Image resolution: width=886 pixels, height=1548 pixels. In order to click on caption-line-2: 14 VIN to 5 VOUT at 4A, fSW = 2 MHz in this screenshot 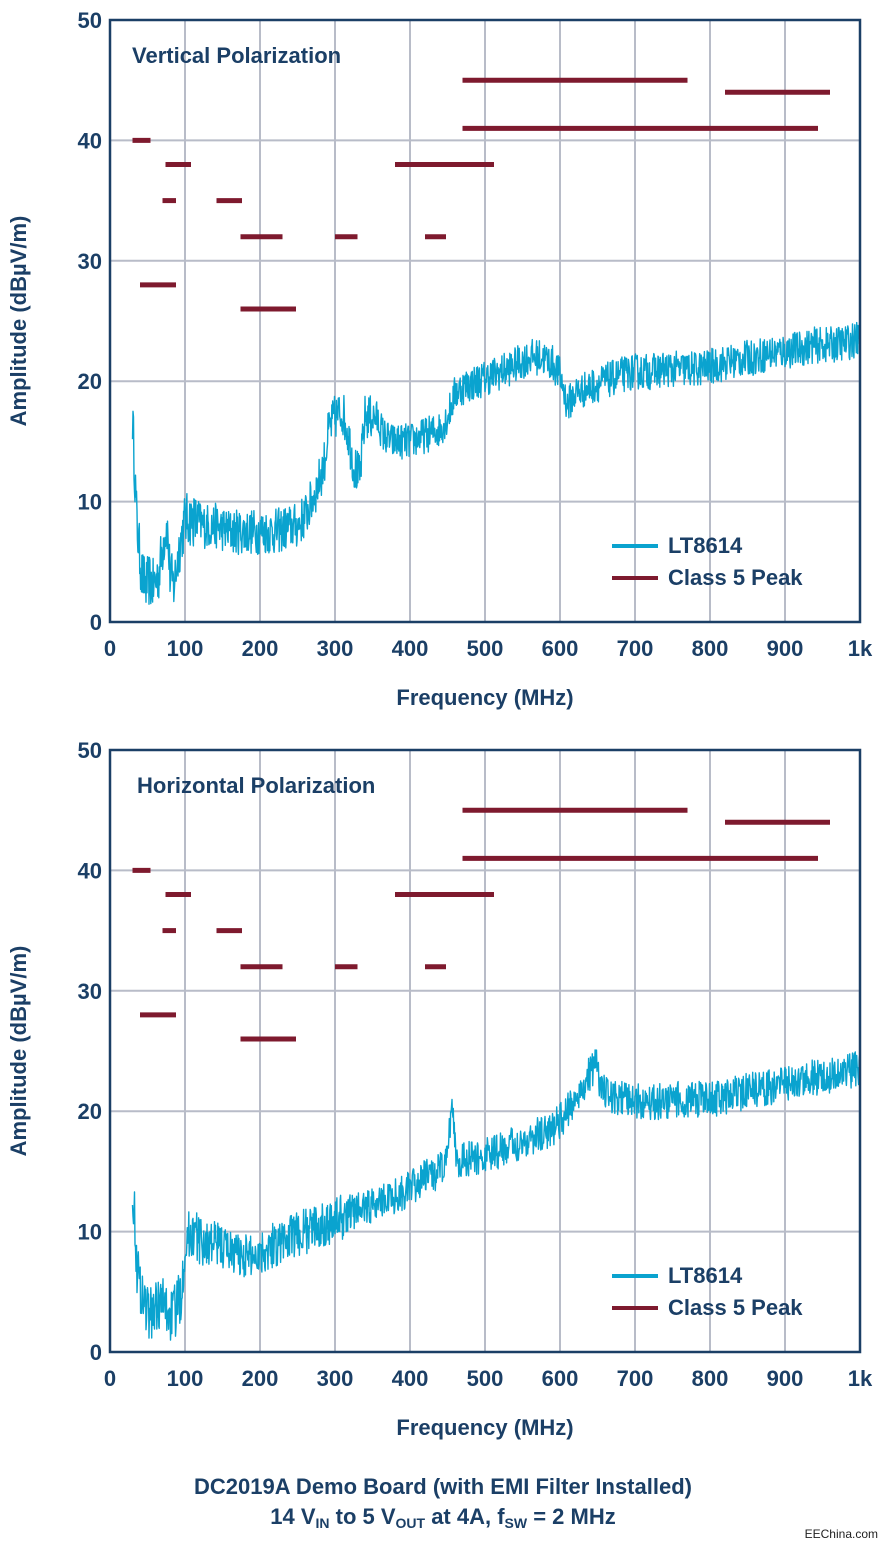, I will do `click(443, 1517)`.